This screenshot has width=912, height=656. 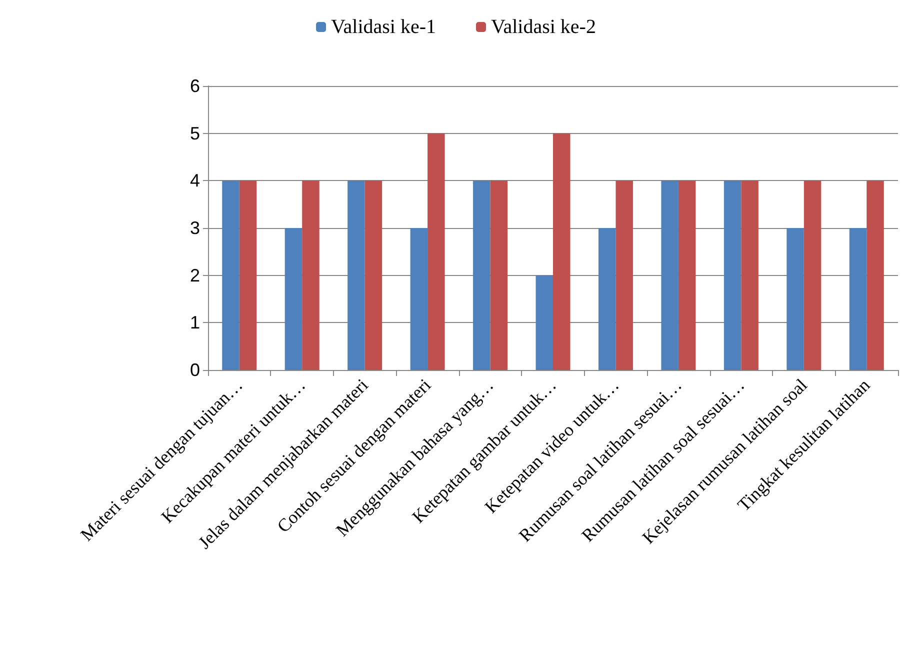 What do you see at coordinates (195, 322) in the screenshot?
I see `y-tick-label: 1` at bounding box center [195, 322].